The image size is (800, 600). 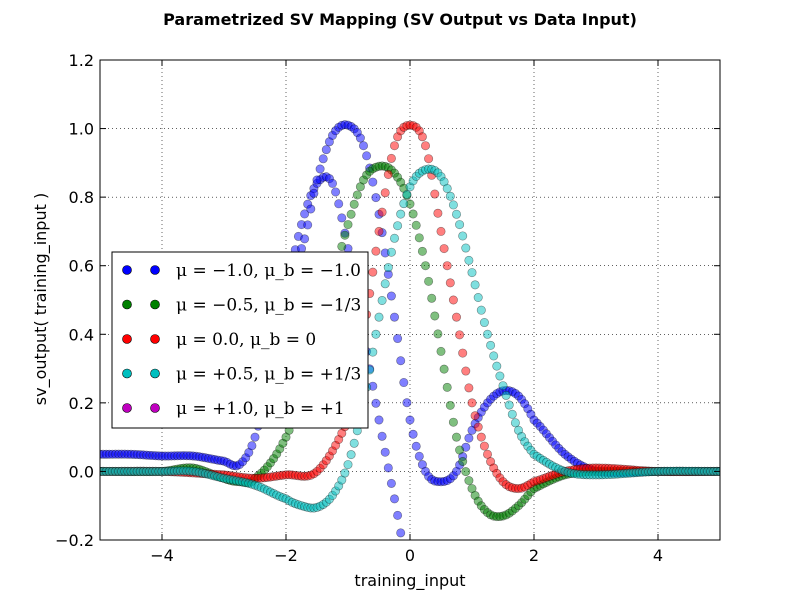 I want to click on x-tick-label: −2, so click(x=286, y=555).